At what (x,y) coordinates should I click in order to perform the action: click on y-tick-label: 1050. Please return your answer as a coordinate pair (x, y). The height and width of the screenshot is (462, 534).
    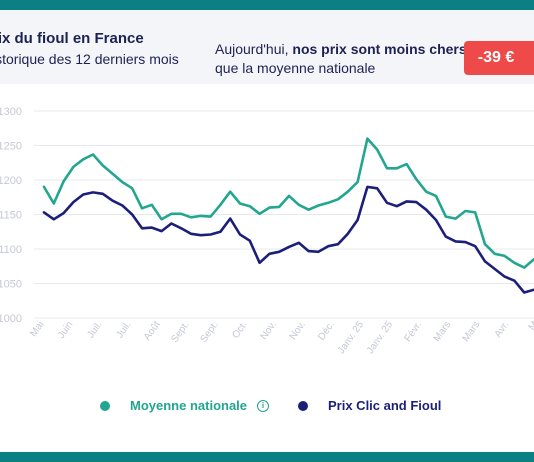
    Looking at the image, I should click on (11, 285).